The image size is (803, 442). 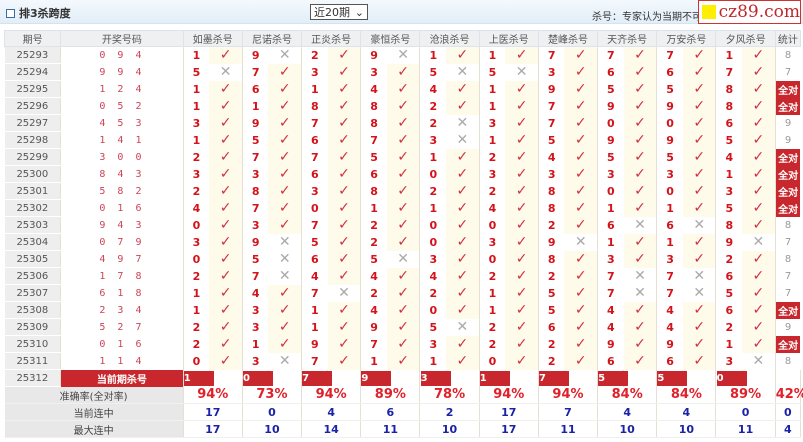 What do you see at coordinates (788, 140) in the screenshot?
I see `stat-value: 9` at bounding box center [788, 140].